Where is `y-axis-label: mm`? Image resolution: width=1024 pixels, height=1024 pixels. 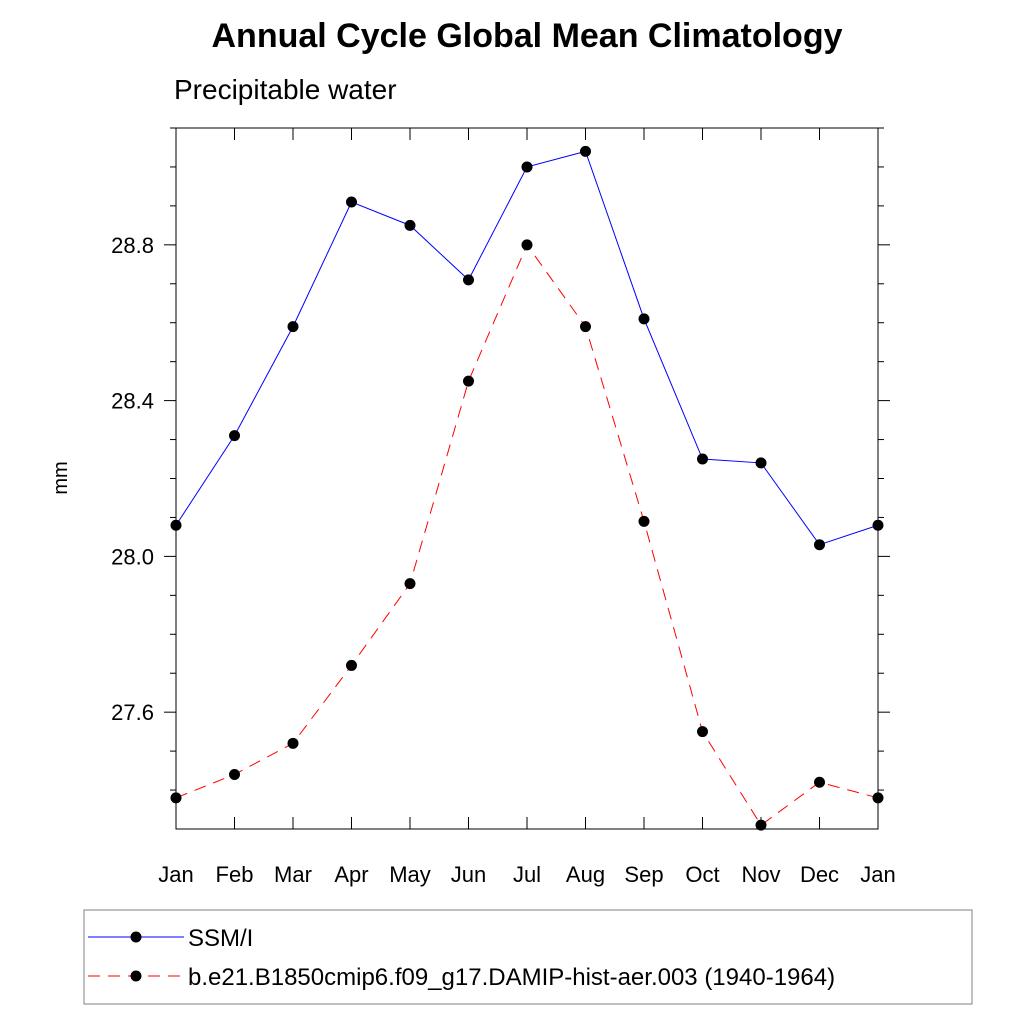 y-axis-label: mm is located at coordinates (61, 477).